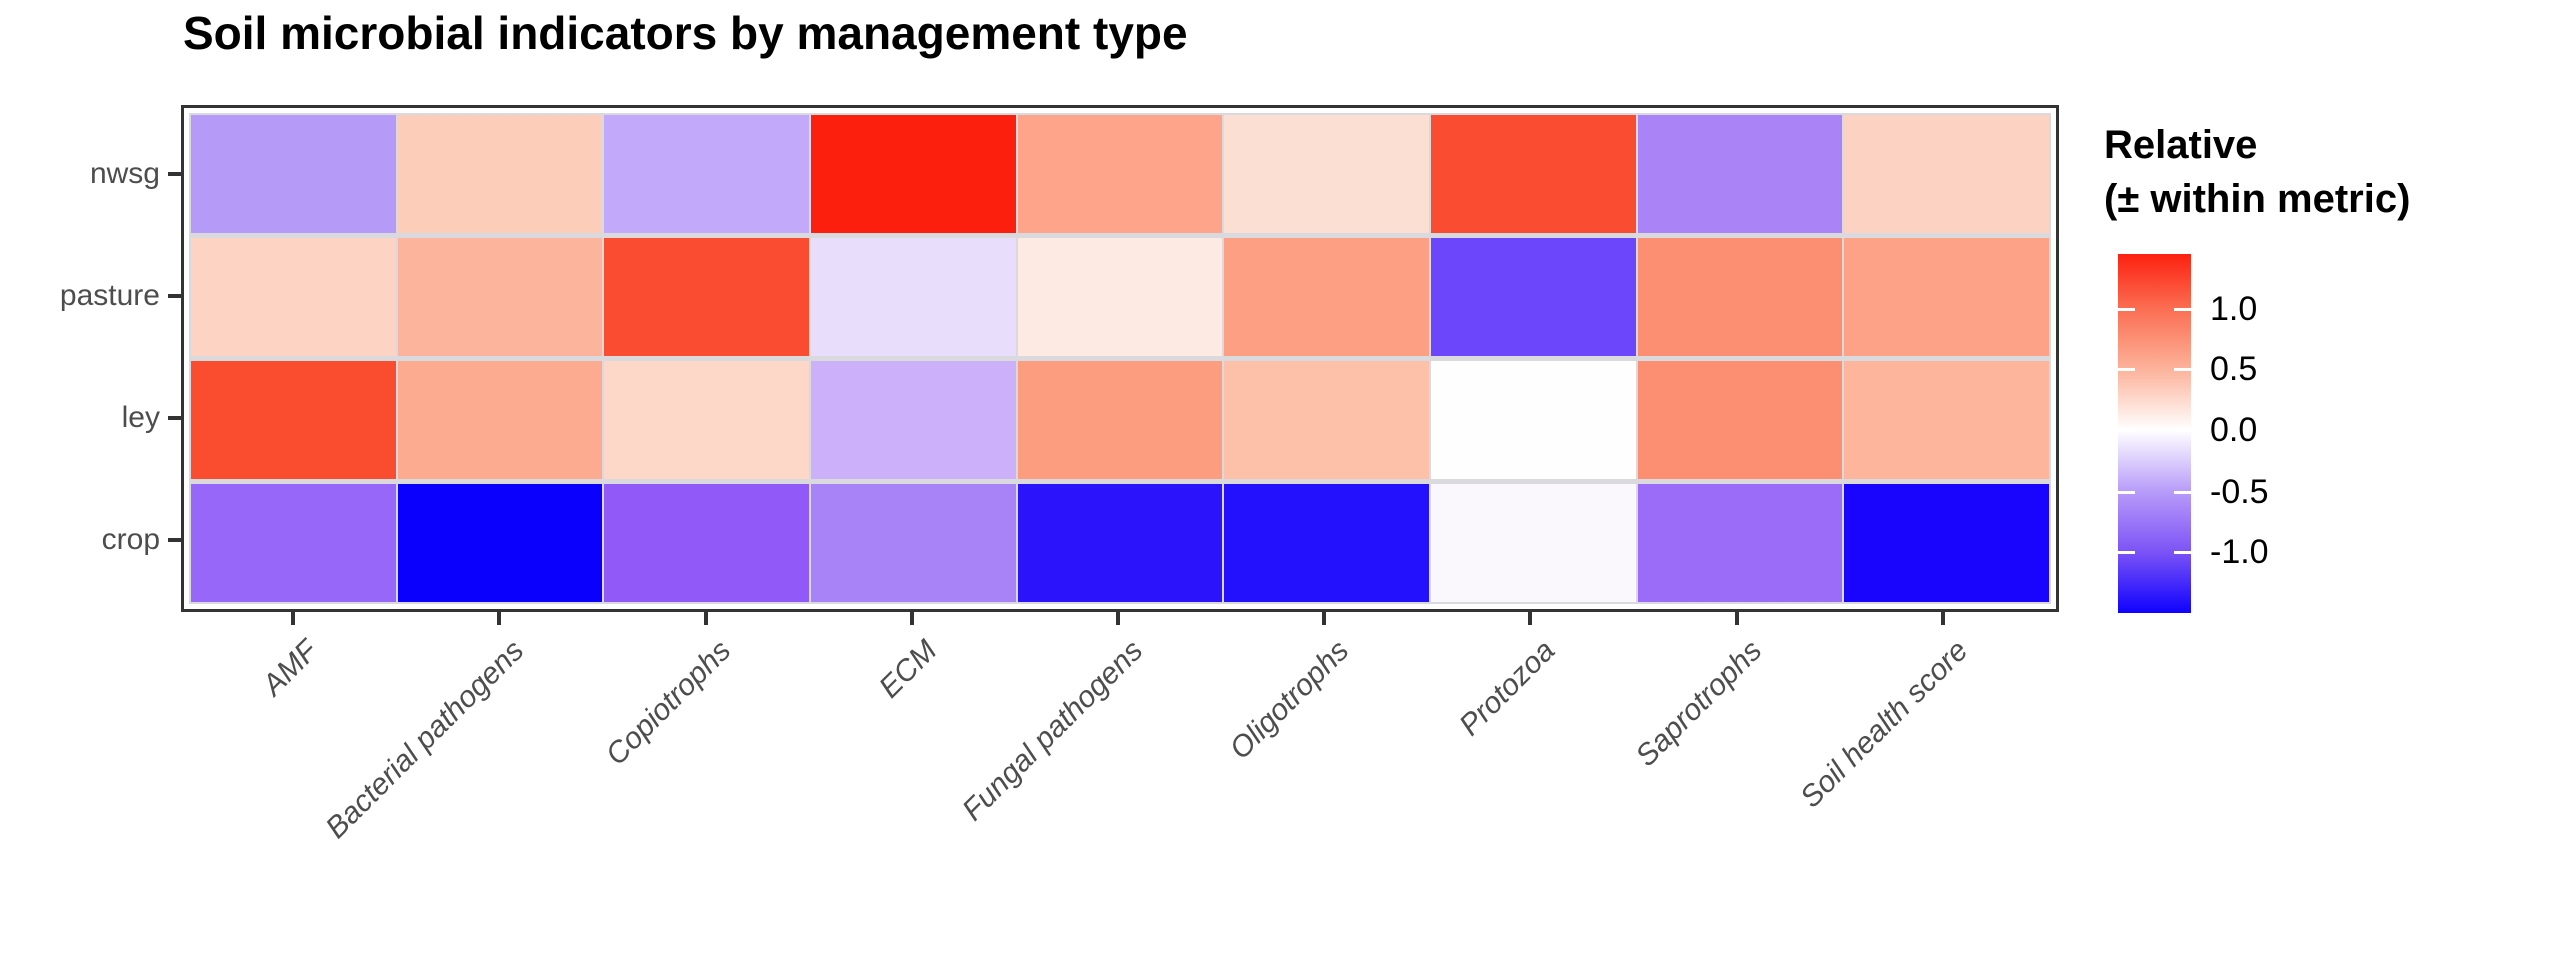 The height and width of the screenshot is (960, 2550). Describe the element at coordinates (2257, 199) in the screenshot. I see `legend-title-line2: (± within metric)` at that location.